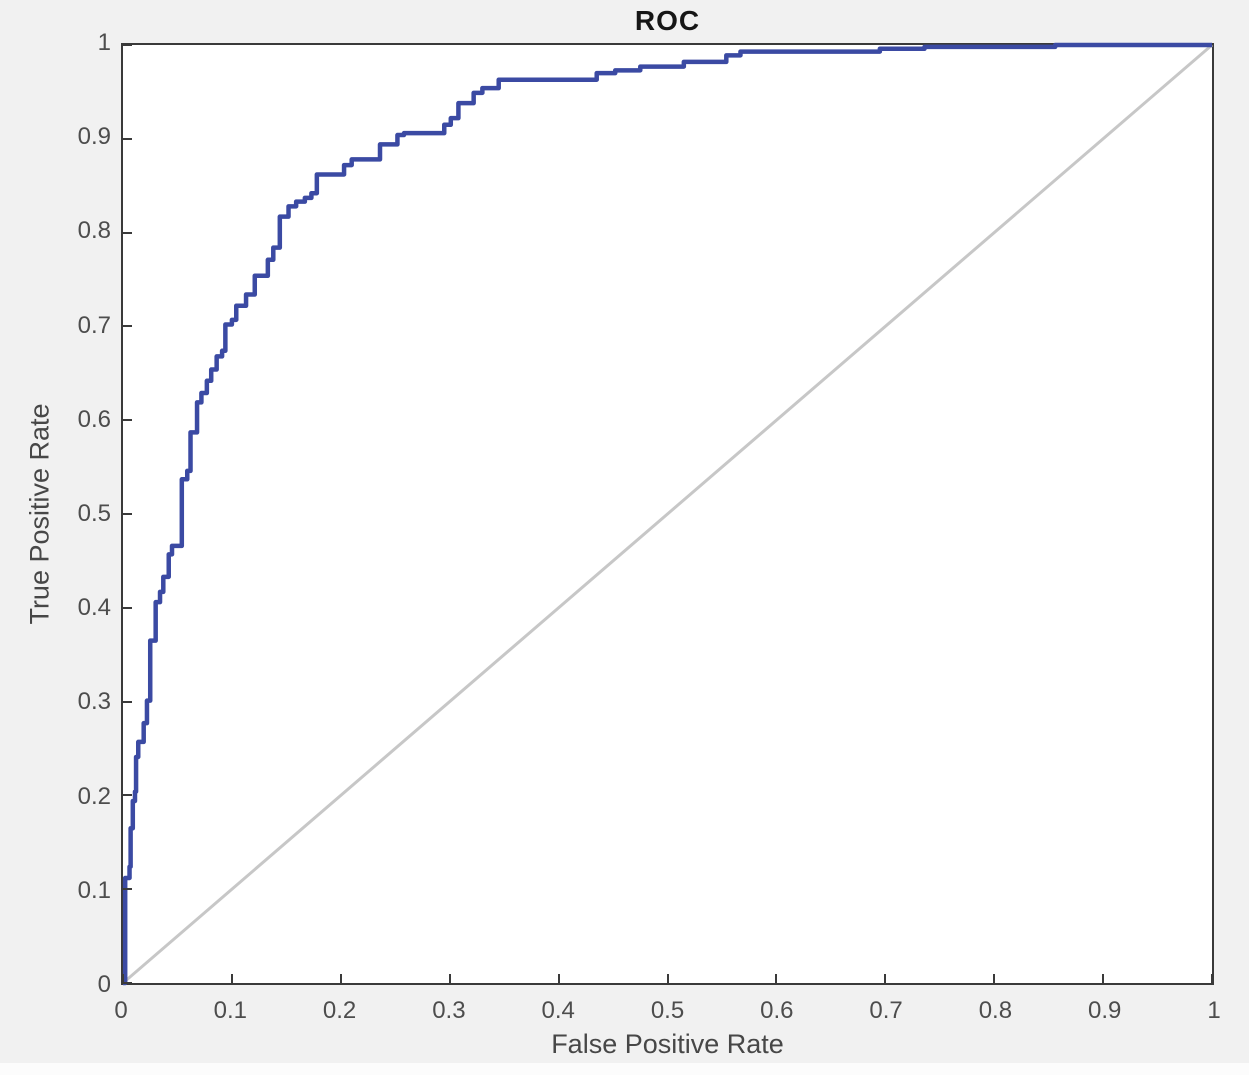 The height and width of the screenshot is (1075, 1249). Describe the element at coordinates (94, 608) in the screenshot. I see `y-tick-label: 0.4` at that location.